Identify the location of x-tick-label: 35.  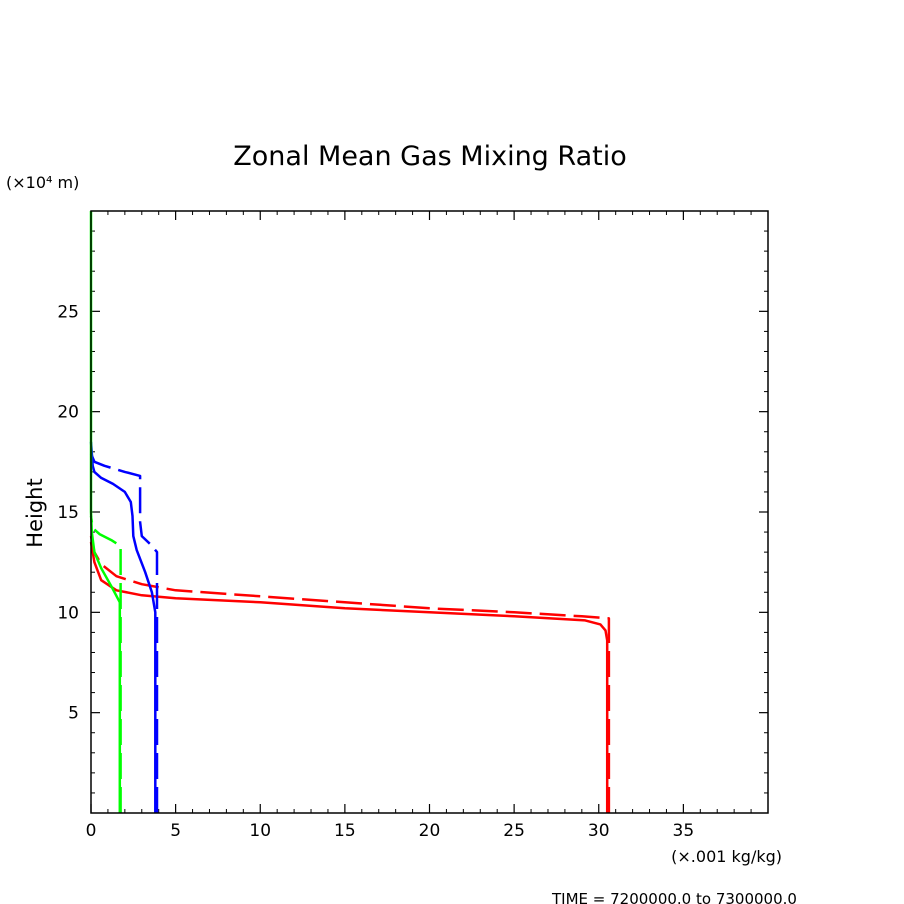
(684, 831).